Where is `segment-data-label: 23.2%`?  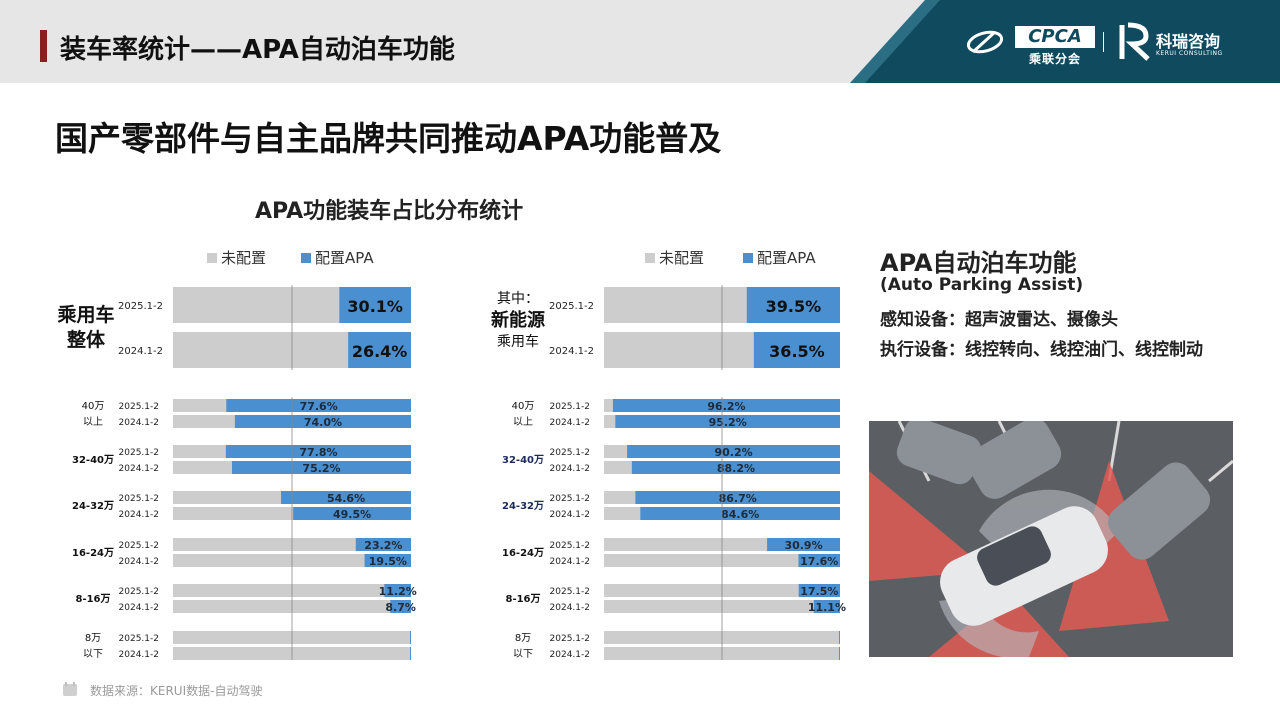 segment-data-label: 23.2% is located at coordinates (383, 545).